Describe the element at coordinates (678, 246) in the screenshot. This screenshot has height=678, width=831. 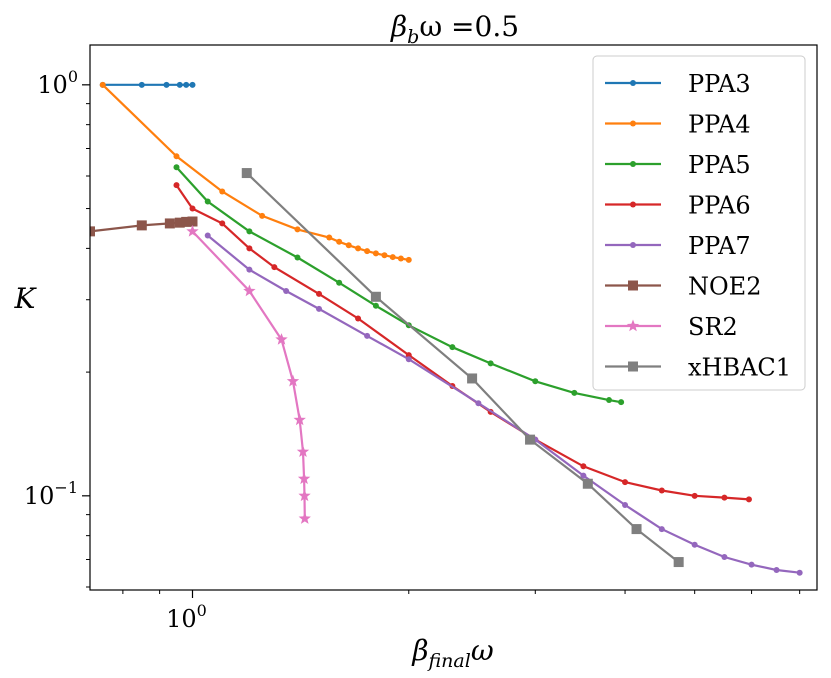
I see `legend-item-ppa7: PPA7` at that location.